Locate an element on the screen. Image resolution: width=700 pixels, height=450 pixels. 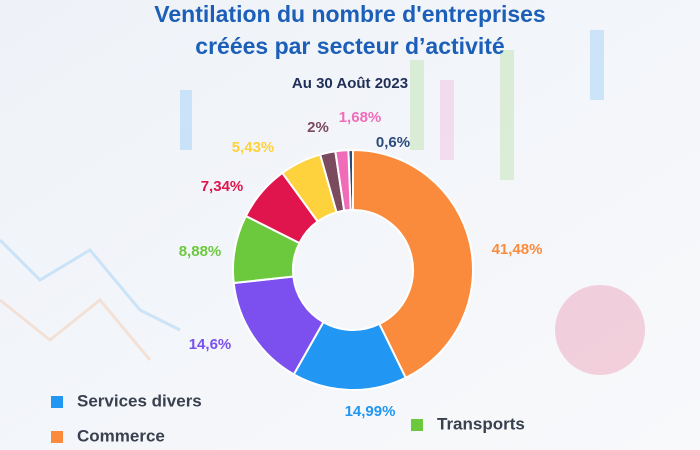
data-label: 14,99% is located at coordinates (370, 411).